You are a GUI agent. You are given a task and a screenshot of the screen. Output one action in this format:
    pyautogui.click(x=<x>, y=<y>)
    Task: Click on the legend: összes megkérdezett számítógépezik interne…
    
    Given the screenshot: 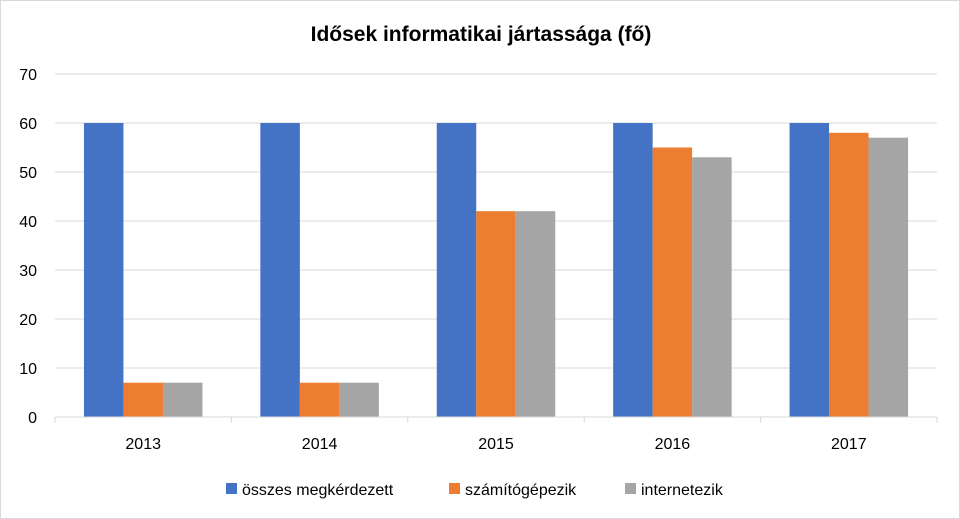 What is the action you would take?
    pyautogui.click(x=475, y=490)
    